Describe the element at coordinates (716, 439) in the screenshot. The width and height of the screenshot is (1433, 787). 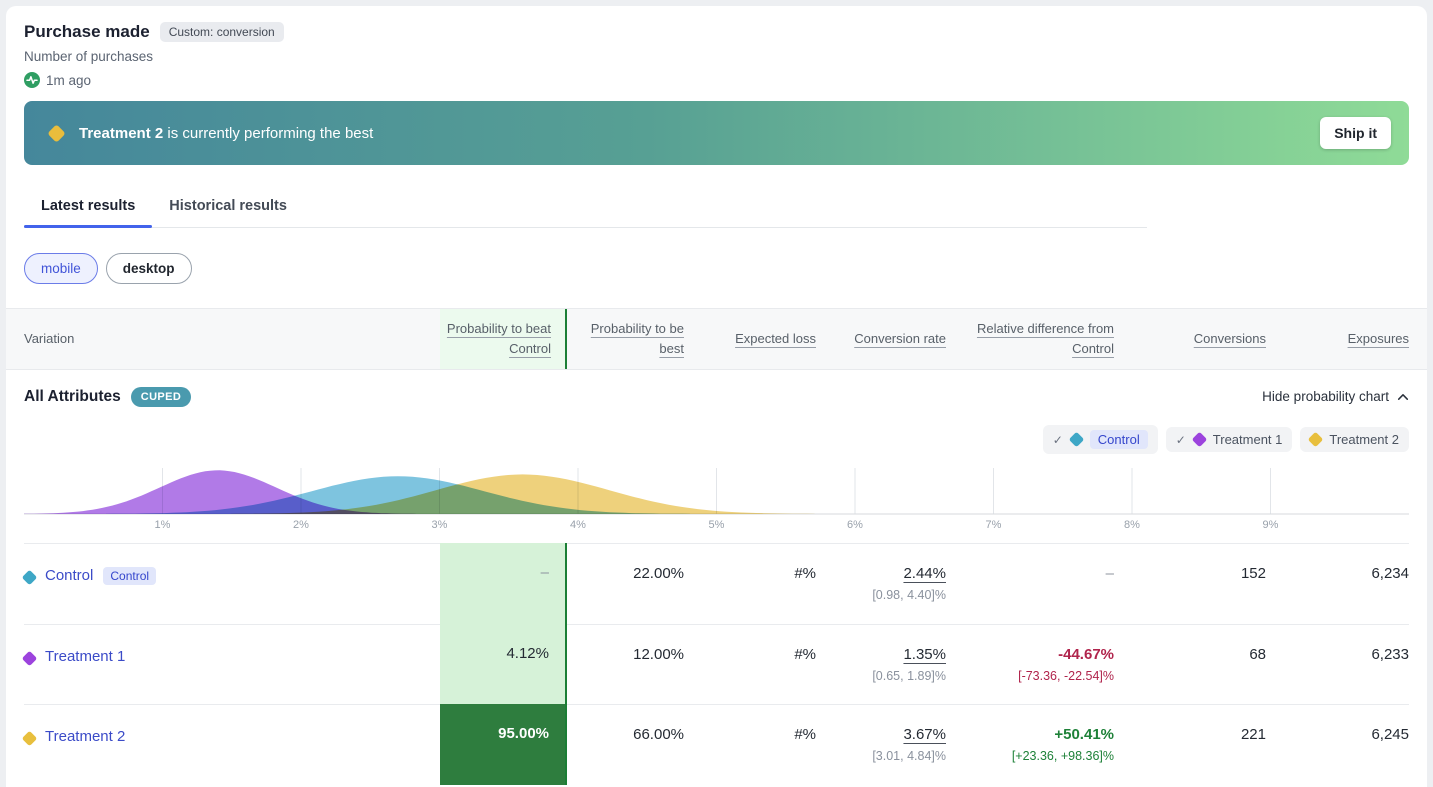
I see `chart-legend: ✓ Control ✓ Treatment 1 Treatment 2` at that location.